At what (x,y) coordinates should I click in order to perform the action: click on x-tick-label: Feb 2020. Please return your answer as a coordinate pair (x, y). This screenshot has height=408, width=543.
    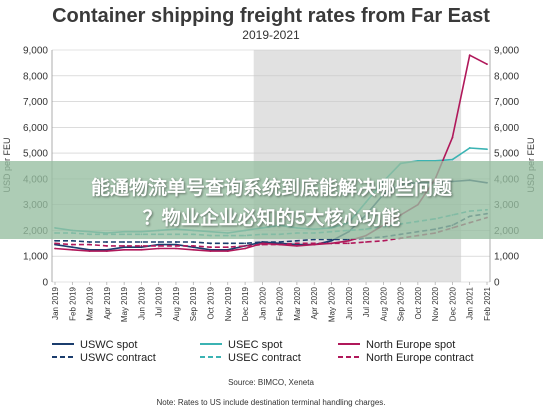
    Looking at the image, I should click on (280, 303).